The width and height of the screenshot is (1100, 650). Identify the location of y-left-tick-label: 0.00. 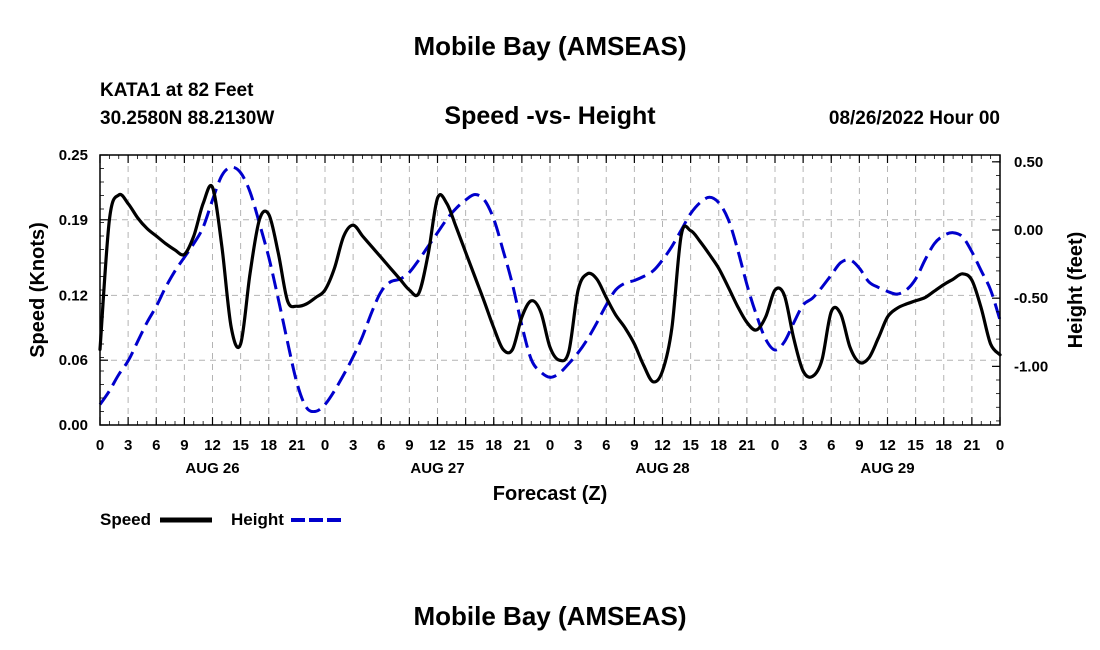
(73, 425).